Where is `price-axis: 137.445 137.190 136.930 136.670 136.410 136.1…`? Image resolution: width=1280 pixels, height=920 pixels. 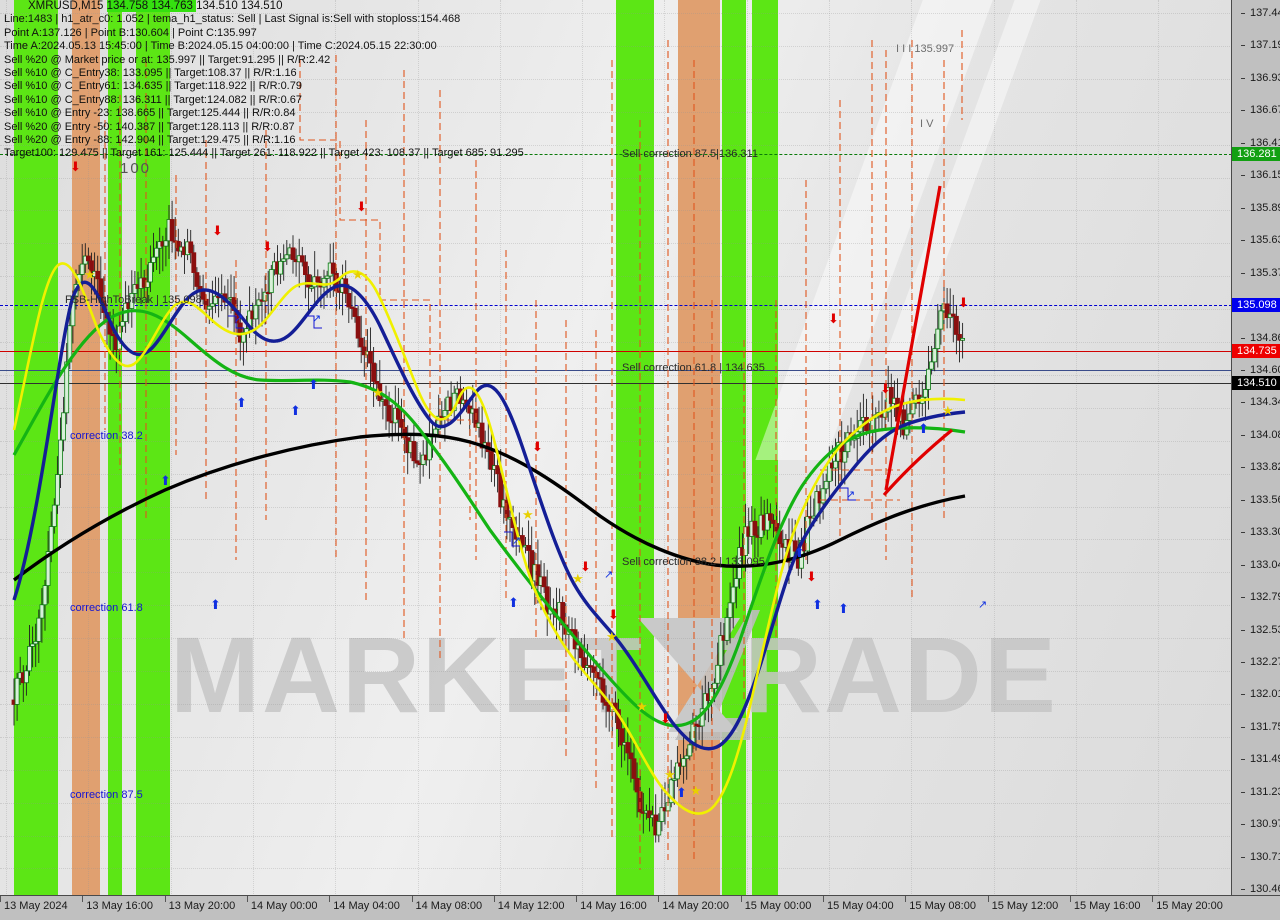 price-axis: 137.445 137.190 136.930 136.670 136.410 136.1… is located at coordinates (1255, 448).